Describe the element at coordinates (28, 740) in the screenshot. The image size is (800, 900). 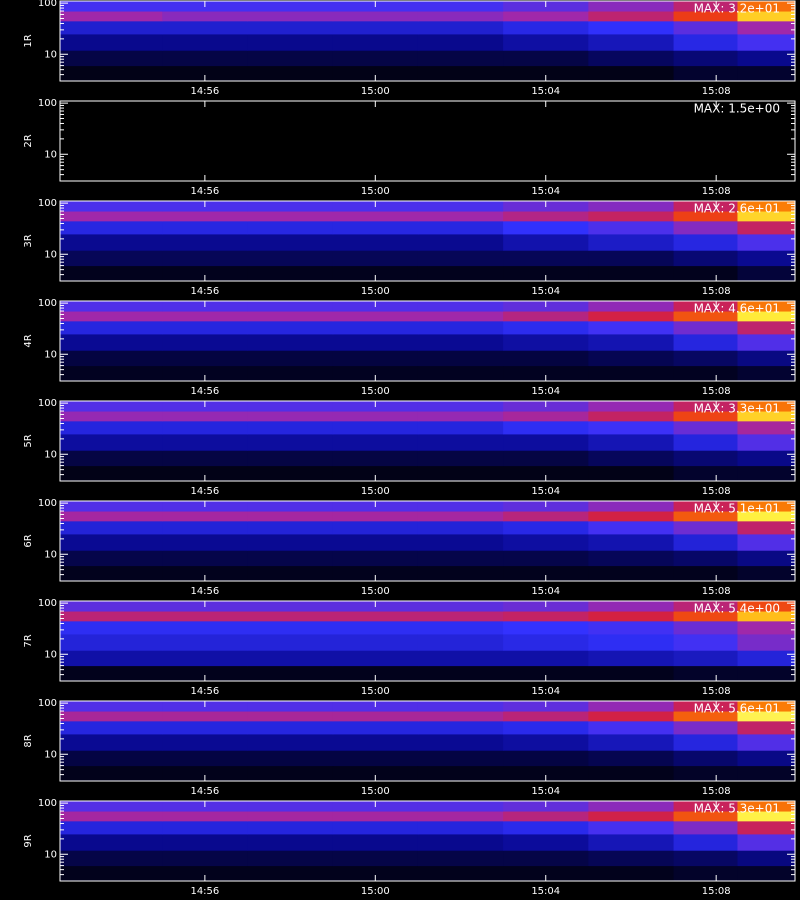
I see `y-axis-label: 8R` at that location.